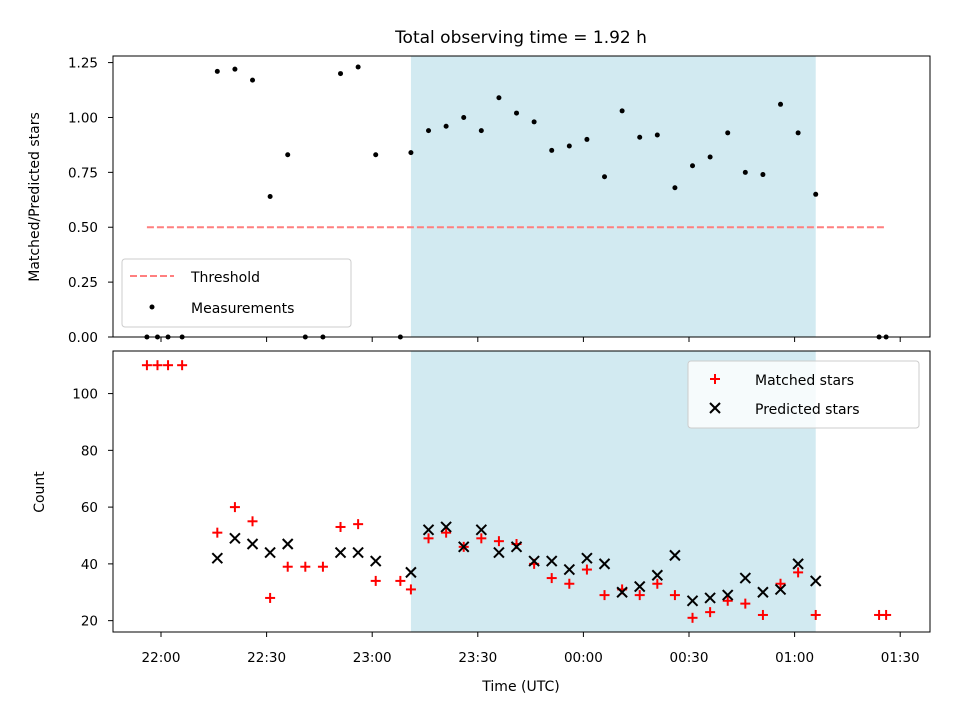  I want to click on top-legend-box, so click(236, 293).